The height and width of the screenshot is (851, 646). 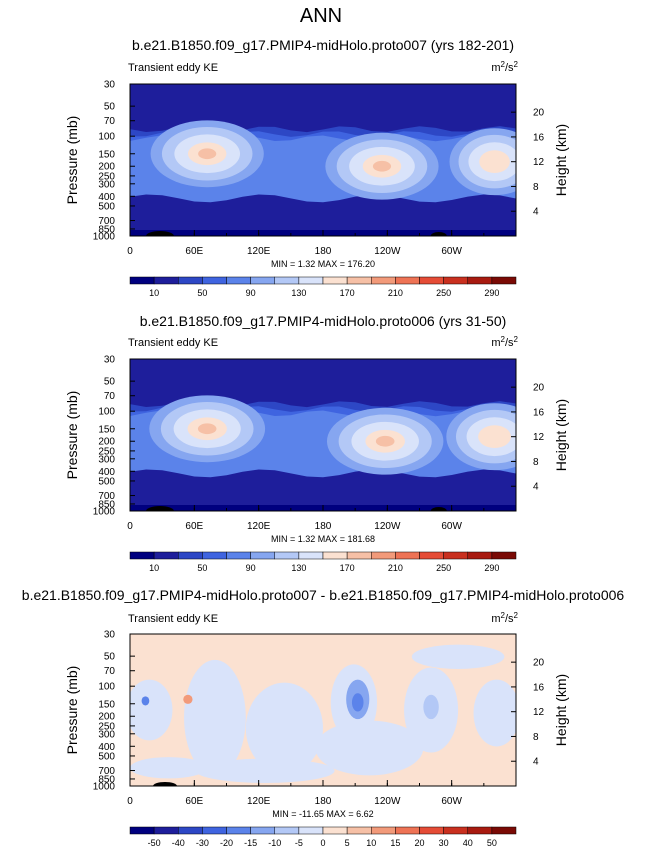 What do you see at coordinates (347, 568) in the screenshot?
I see `colorbar-label: 170` at bounding box center [347, 568].